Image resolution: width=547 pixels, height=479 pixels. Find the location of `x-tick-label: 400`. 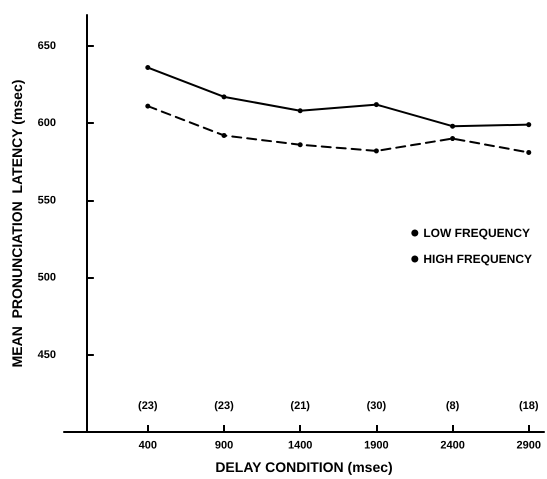

x-tick-label: 400 is located at coordinates (147, 446).